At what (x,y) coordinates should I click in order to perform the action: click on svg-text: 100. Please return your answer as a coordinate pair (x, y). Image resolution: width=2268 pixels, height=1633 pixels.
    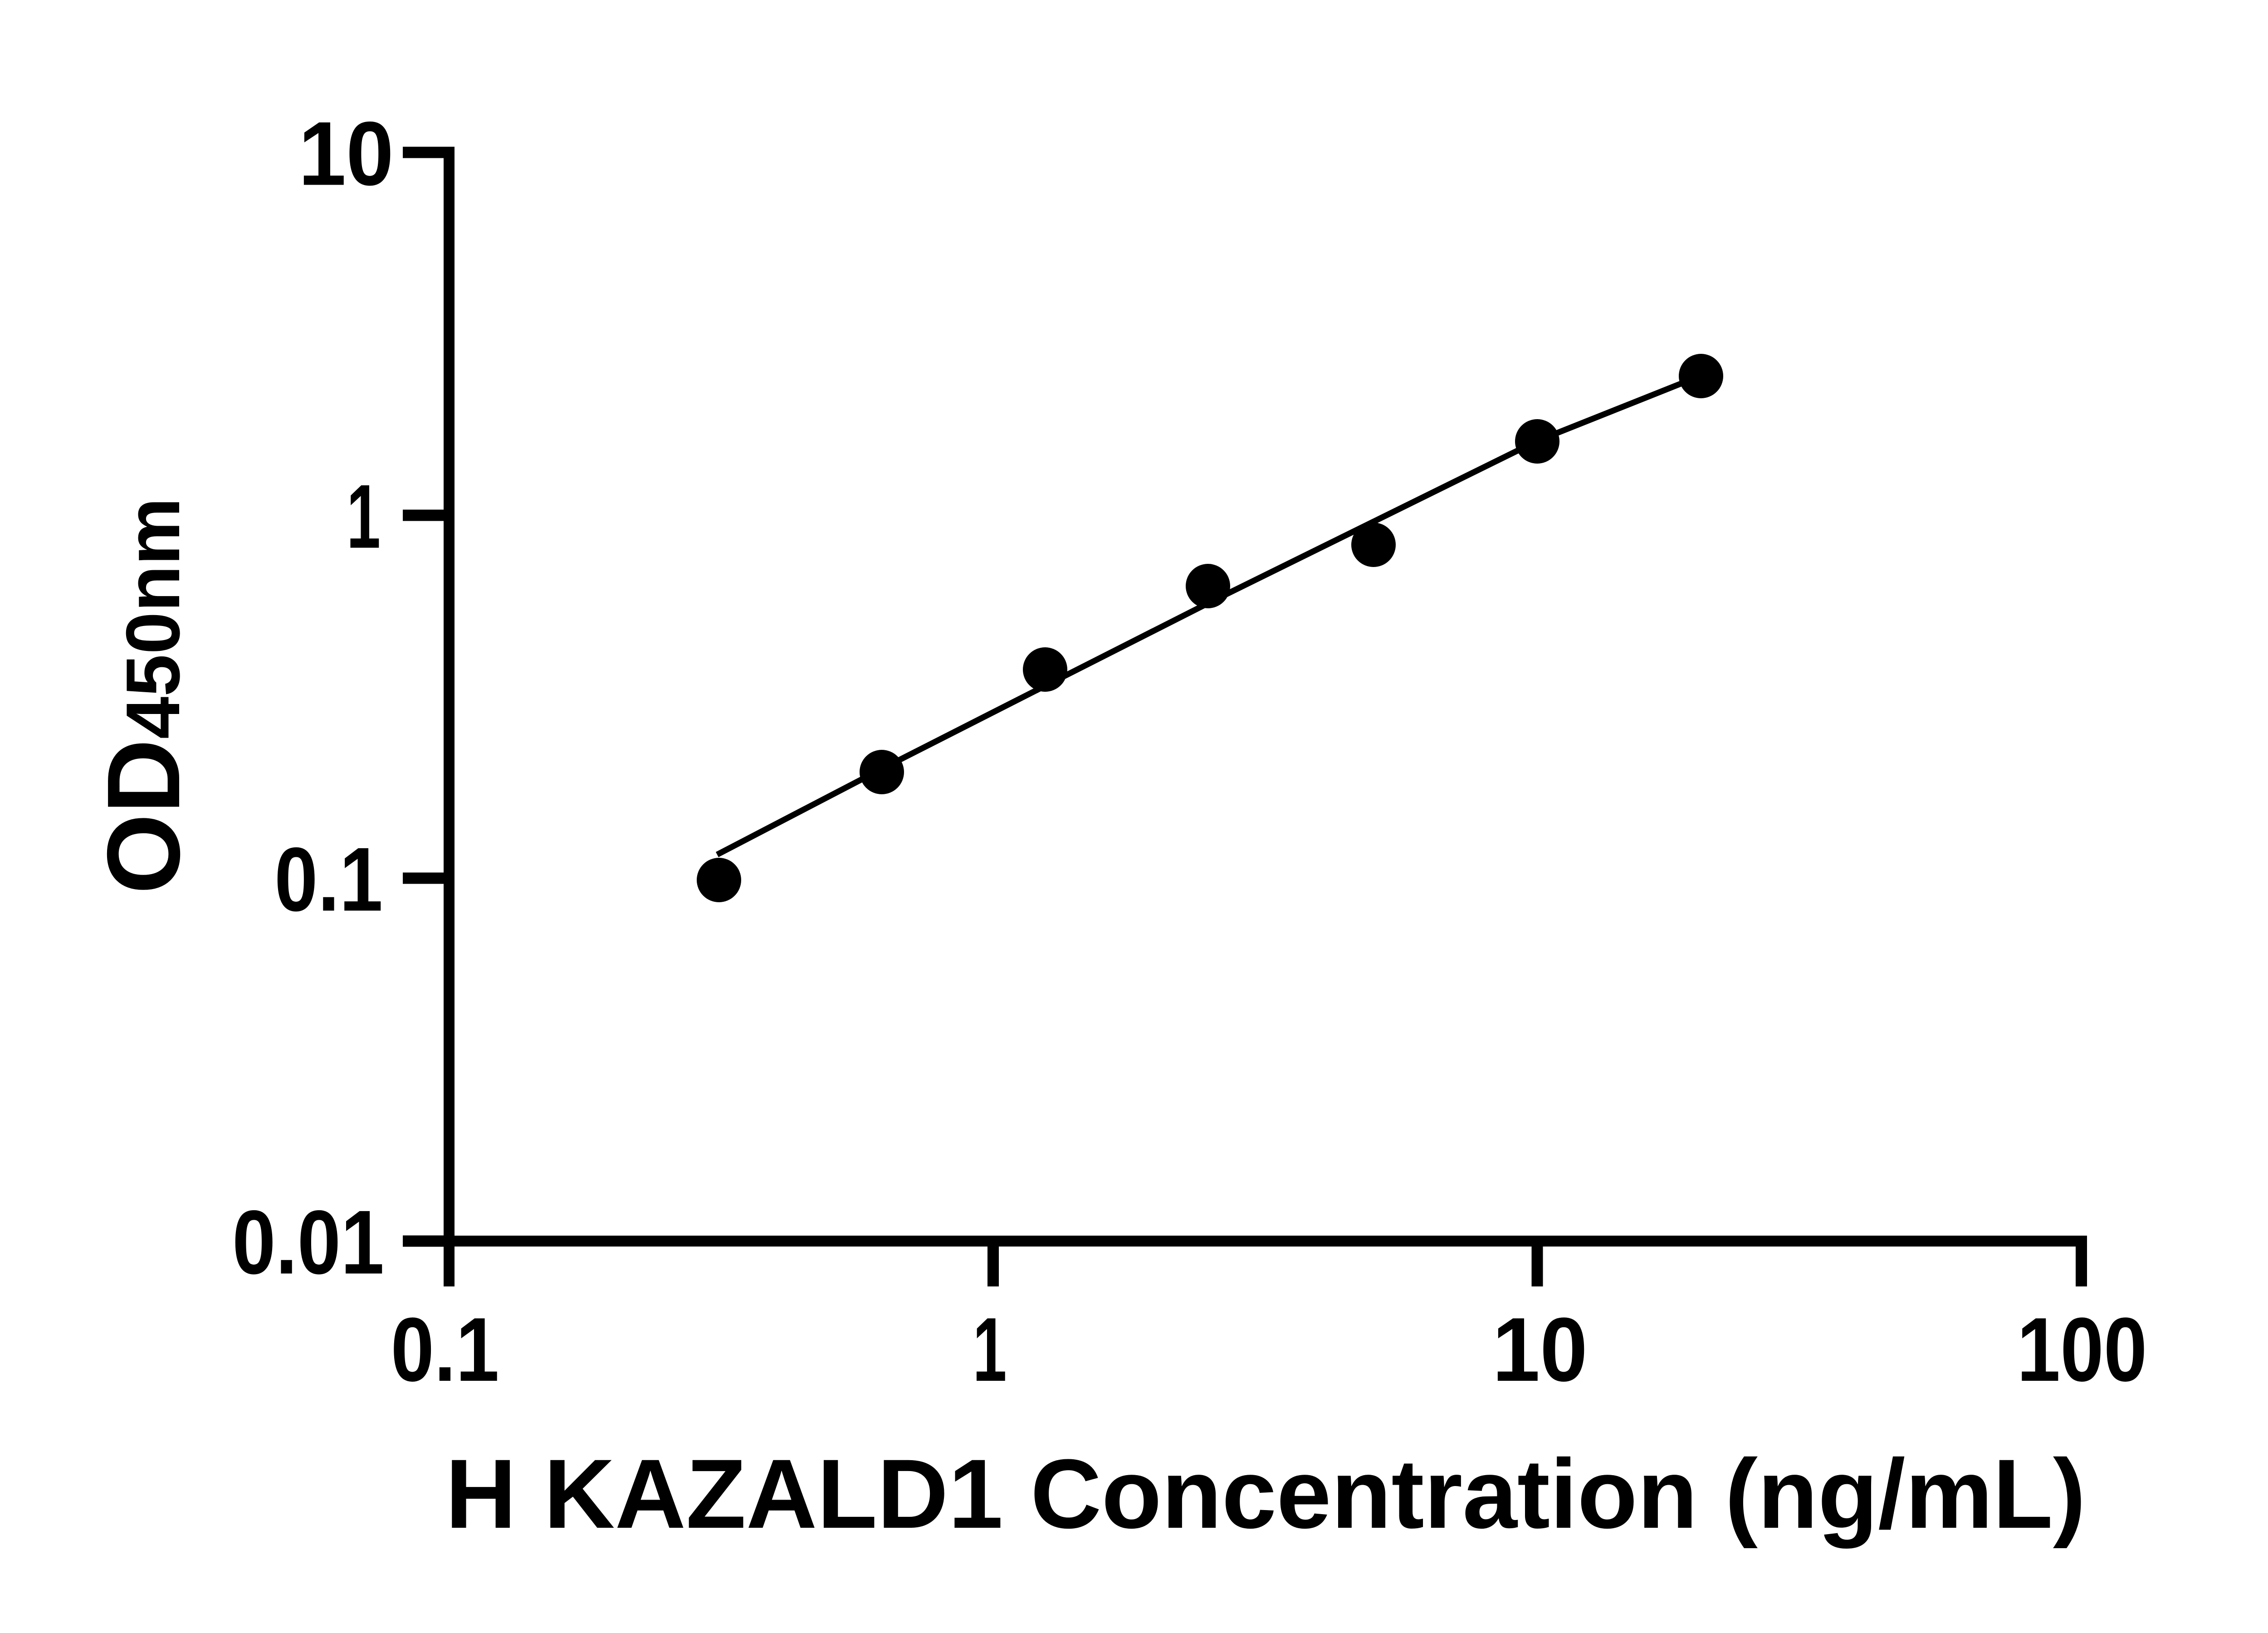
    Looking at the image, I should click on (2082, 1349).